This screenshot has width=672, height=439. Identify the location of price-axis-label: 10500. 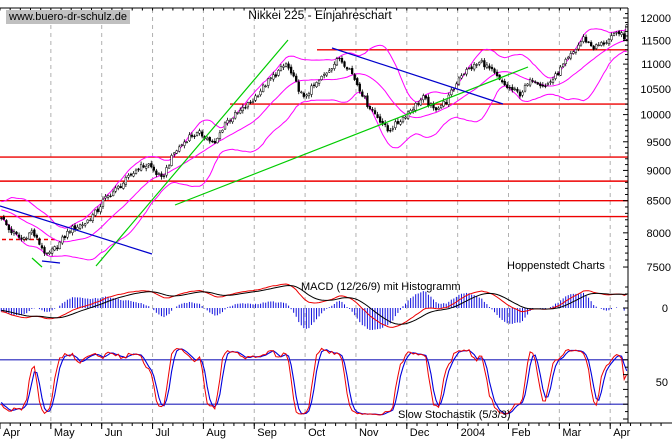
(655, 90).